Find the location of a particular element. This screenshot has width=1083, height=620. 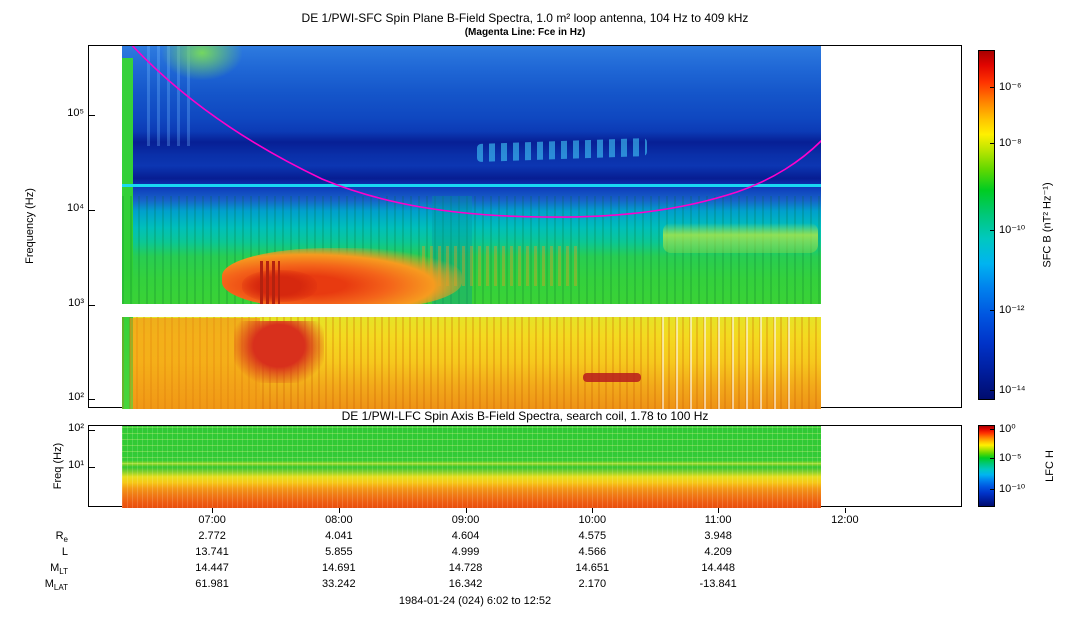

spectral-feature-green-burst is located at coordinates (202, 63).